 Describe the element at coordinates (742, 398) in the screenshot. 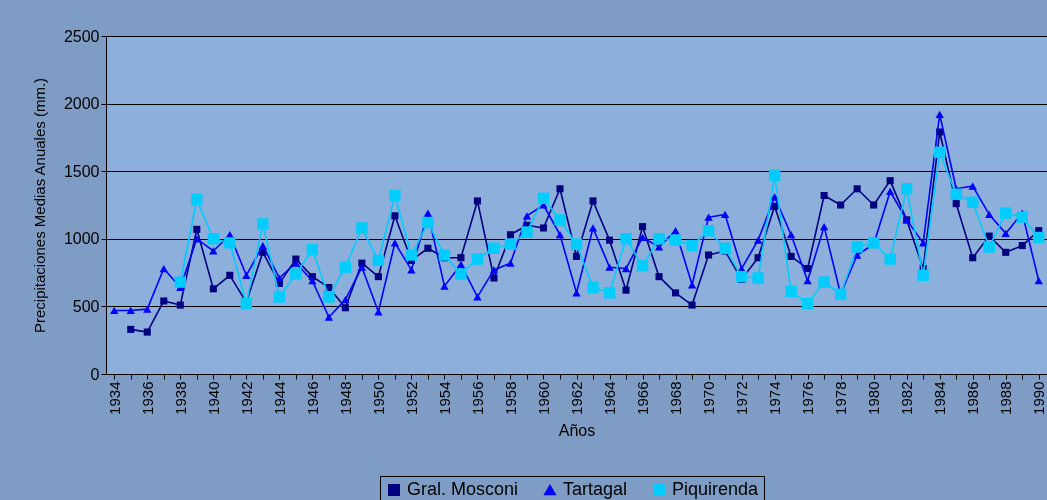

I see `x-tick-label: 1972` at that location.